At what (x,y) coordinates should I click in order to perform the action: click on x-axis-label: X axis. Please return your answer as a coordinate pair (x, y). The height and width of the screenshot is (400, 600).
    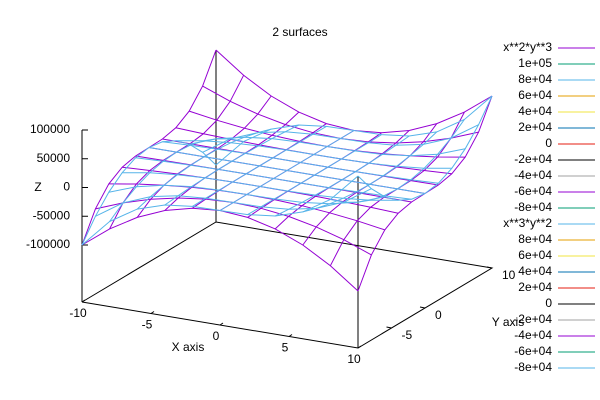
    Looking at the image, I should click on (188, 347).